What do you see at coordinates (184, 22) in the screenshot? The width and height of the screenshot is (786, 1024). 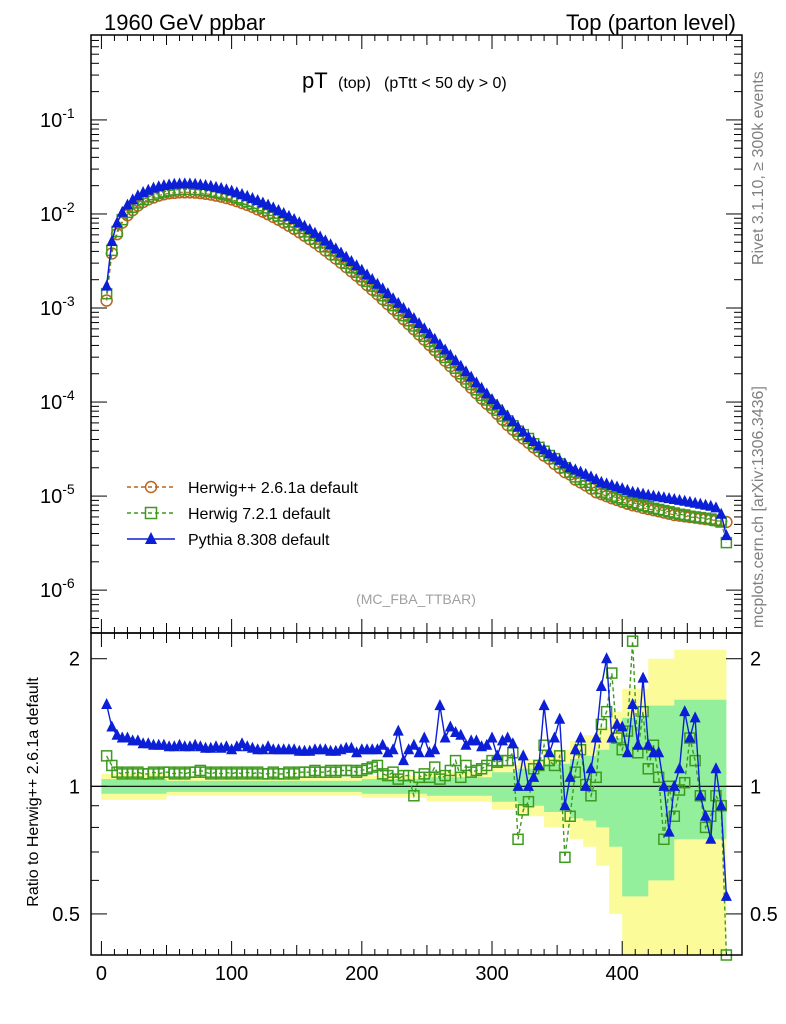 I see `header-left: 1960 GeV ppbar` at bounding box center [184, 22].